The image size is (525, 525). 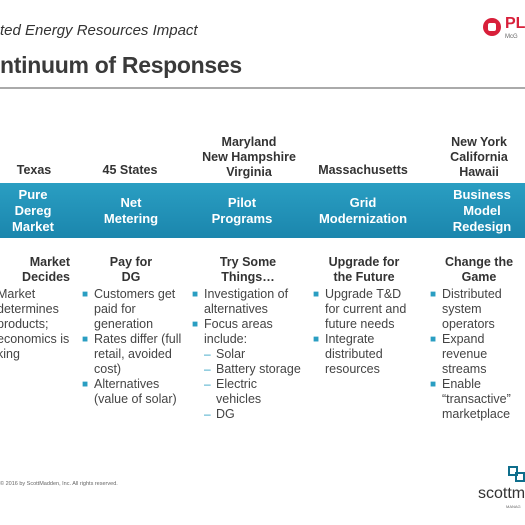 What do you see at coordinates (466, 309) in the screenshot?
I see `list-item: ■ Distributed system operators` at bounding box center [466, 309].